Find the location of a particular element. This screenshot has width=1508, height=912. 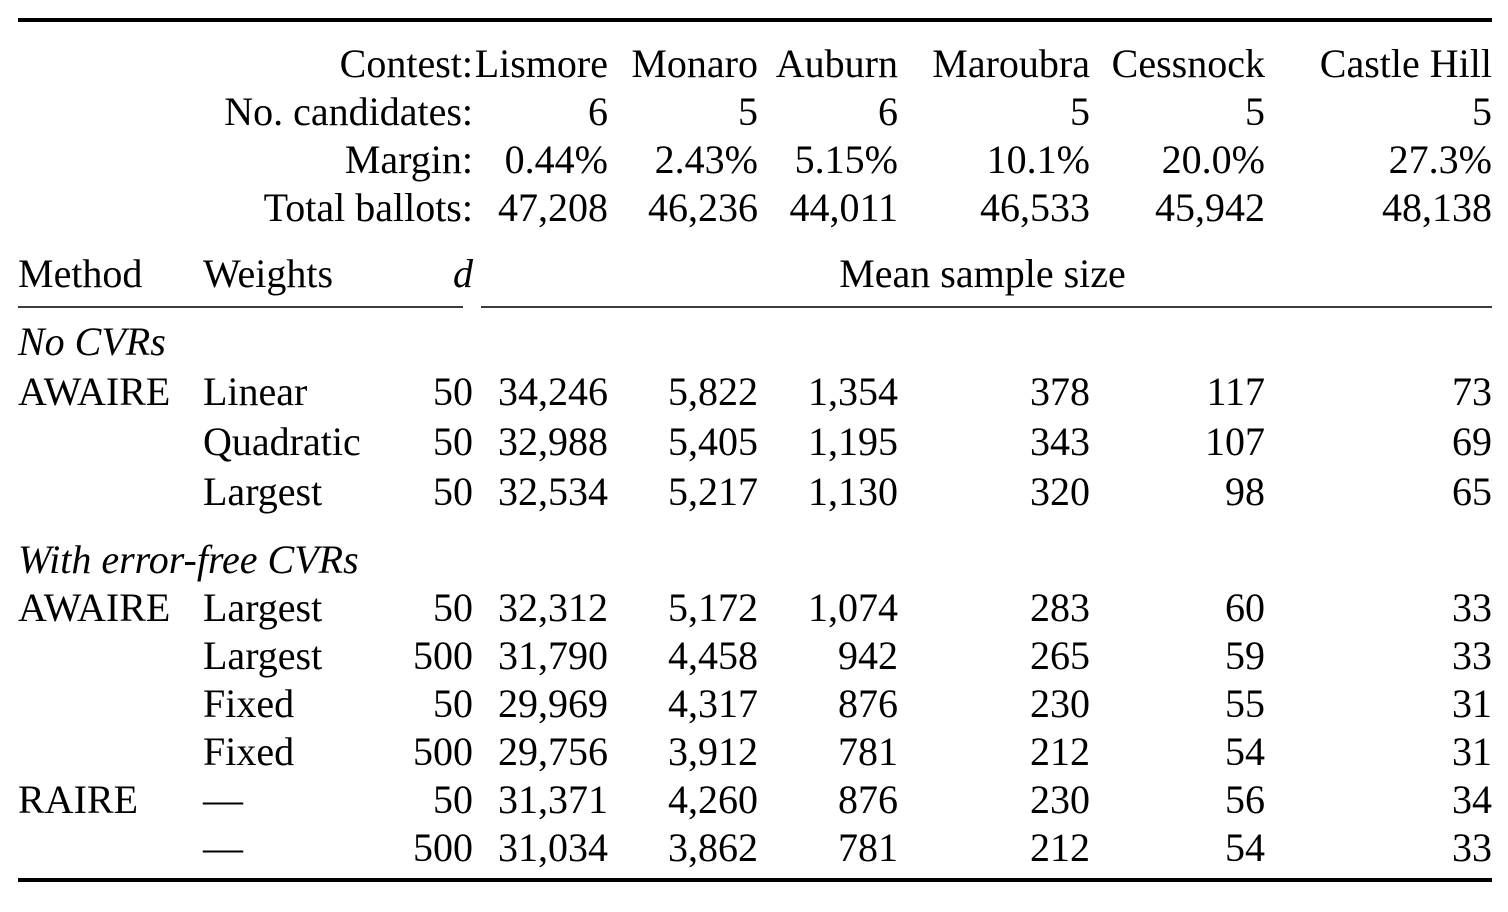

table-row: Largest 500 31,790 4,458 942 265 59 33 is located at coordinates (755, 658).